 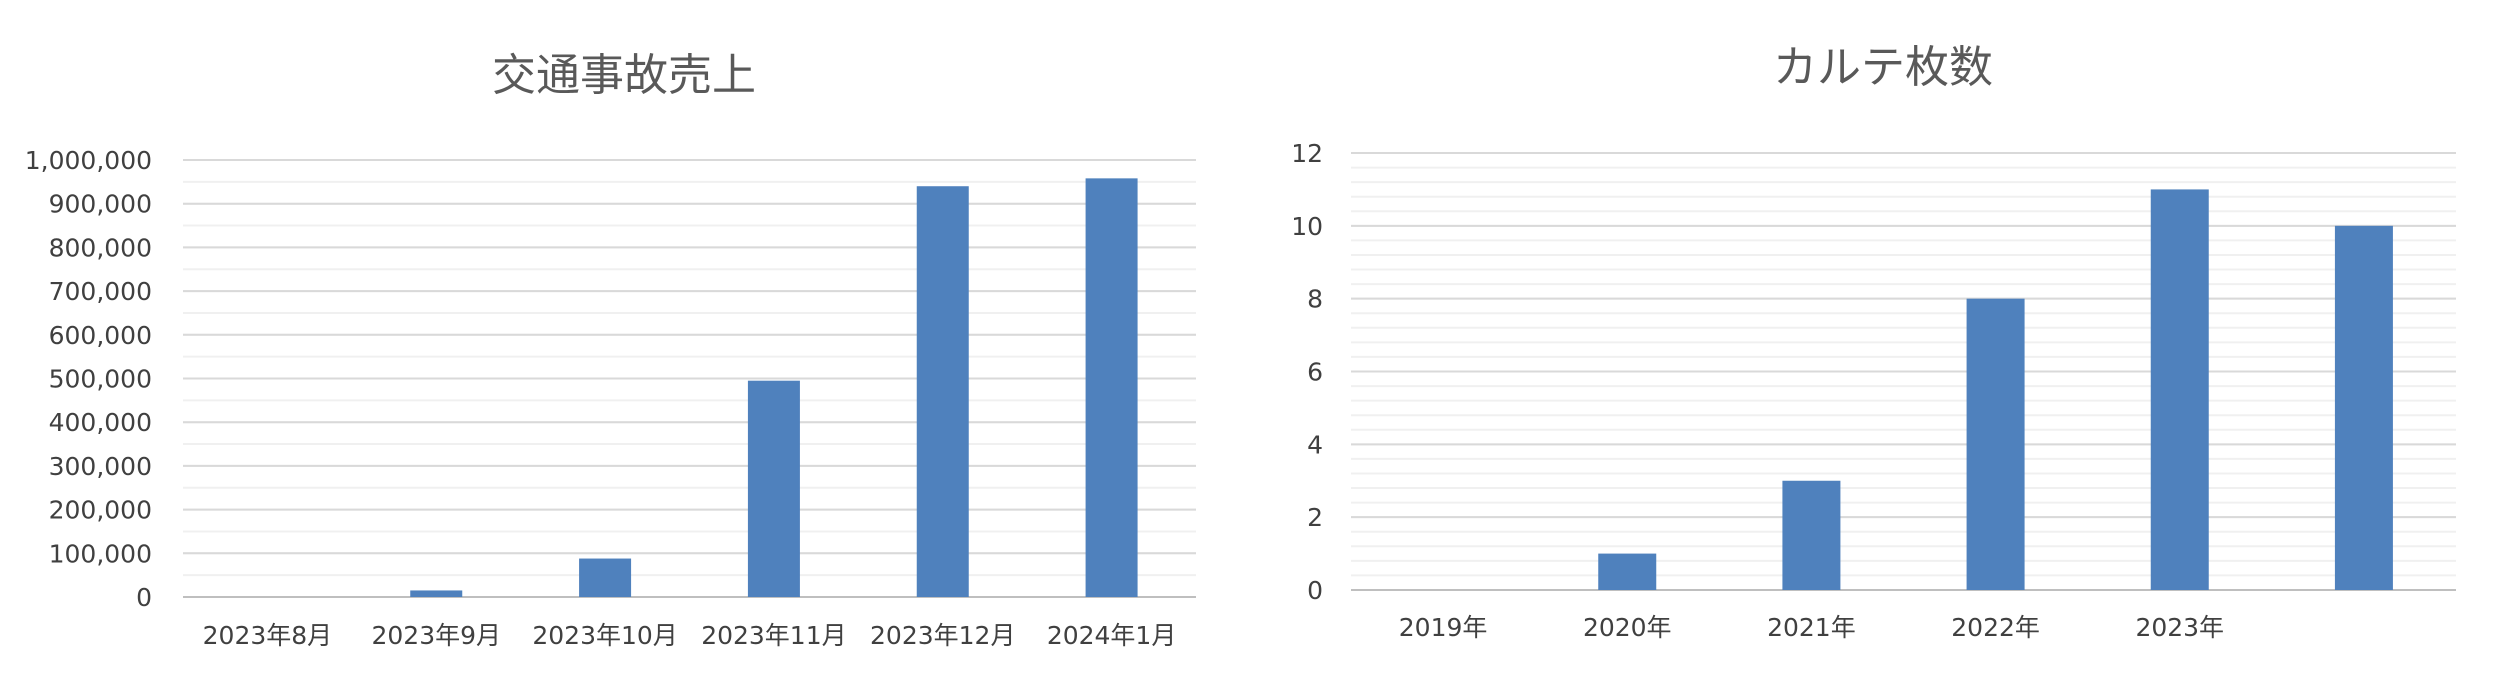 I want to click on y-tick-label: 200,000, so click(x=100, y=510).